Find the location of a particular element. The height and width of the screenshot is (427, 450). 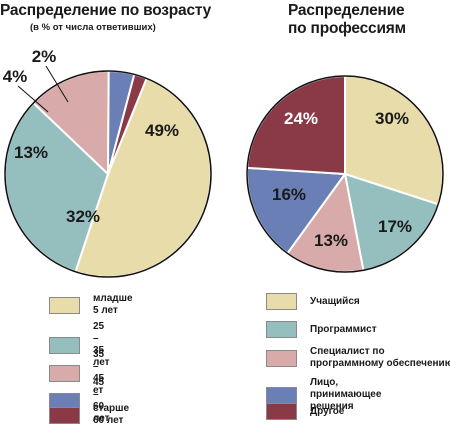

legend-item-prof-1: Программист is located at coordinates (321, 329).